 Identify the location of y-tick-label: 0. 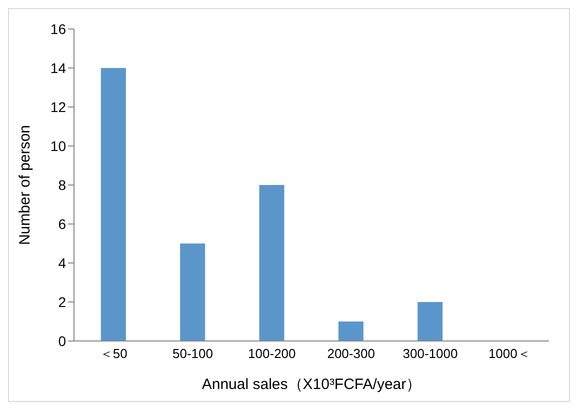
(62, 340).